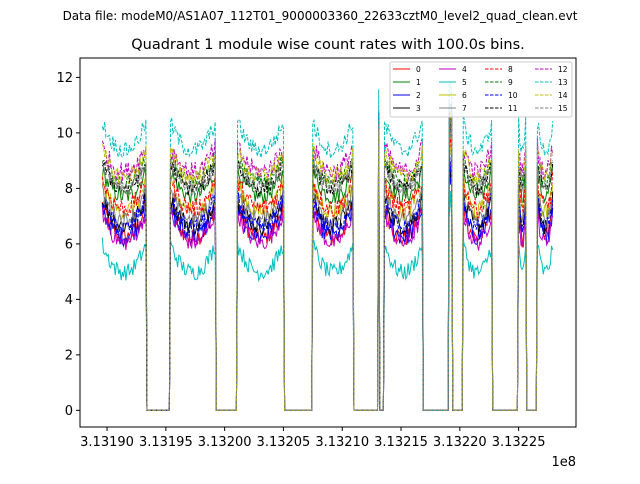  What do you see at coordinates (563, 108) in the screenshot?
I see `legend-label-15: 15` at bounding box center [563, 108].